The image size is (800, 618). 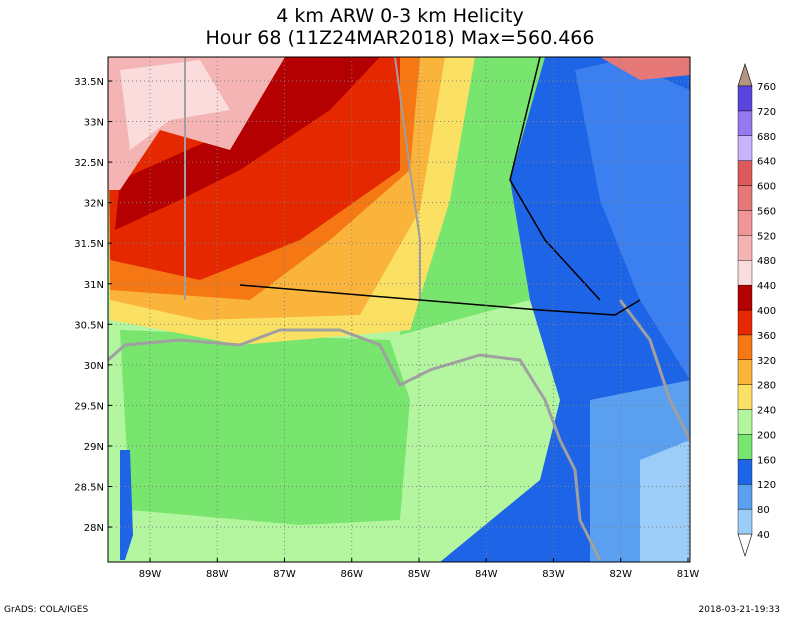 What do you see at coordinates (654, 370) in the screenshot?
I see `coastline` at bounding box center [654, 370].